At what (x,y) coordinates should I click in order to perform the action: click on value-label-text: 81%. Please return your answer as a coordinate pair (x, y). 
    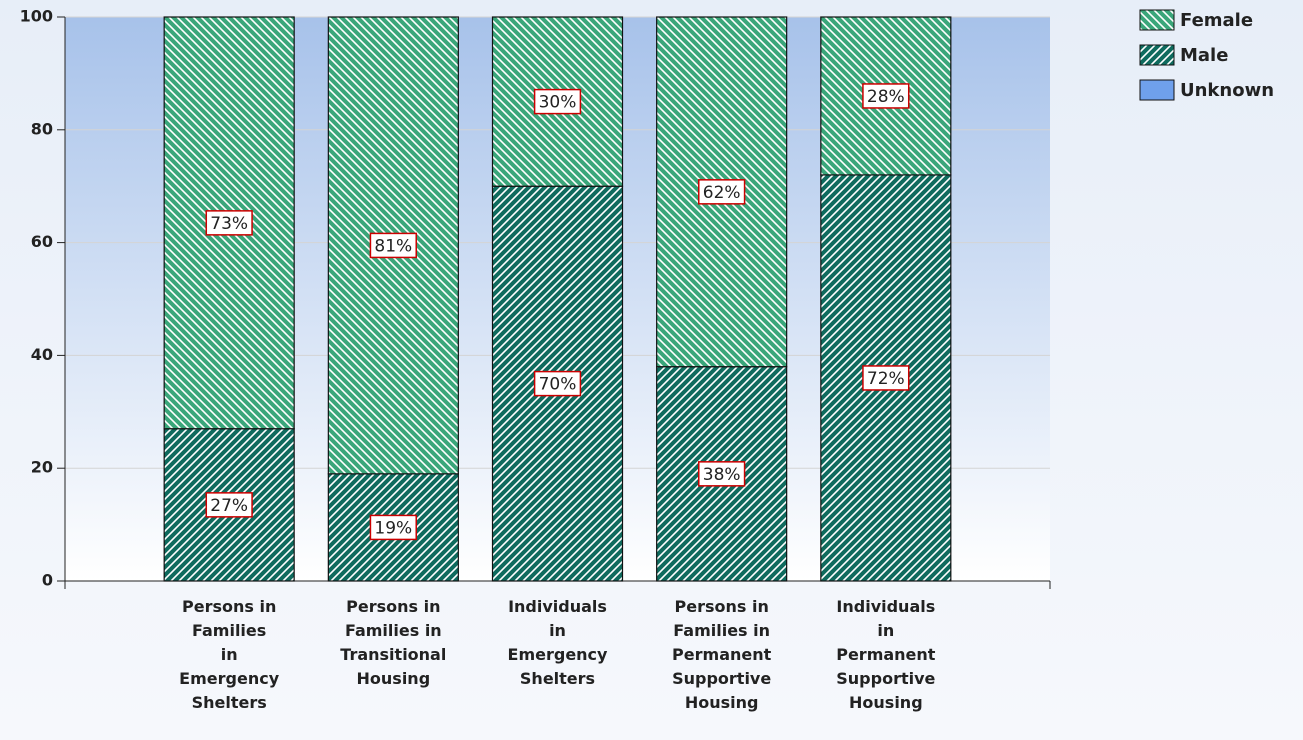
    Looking at the image, I should click on (393, 246).